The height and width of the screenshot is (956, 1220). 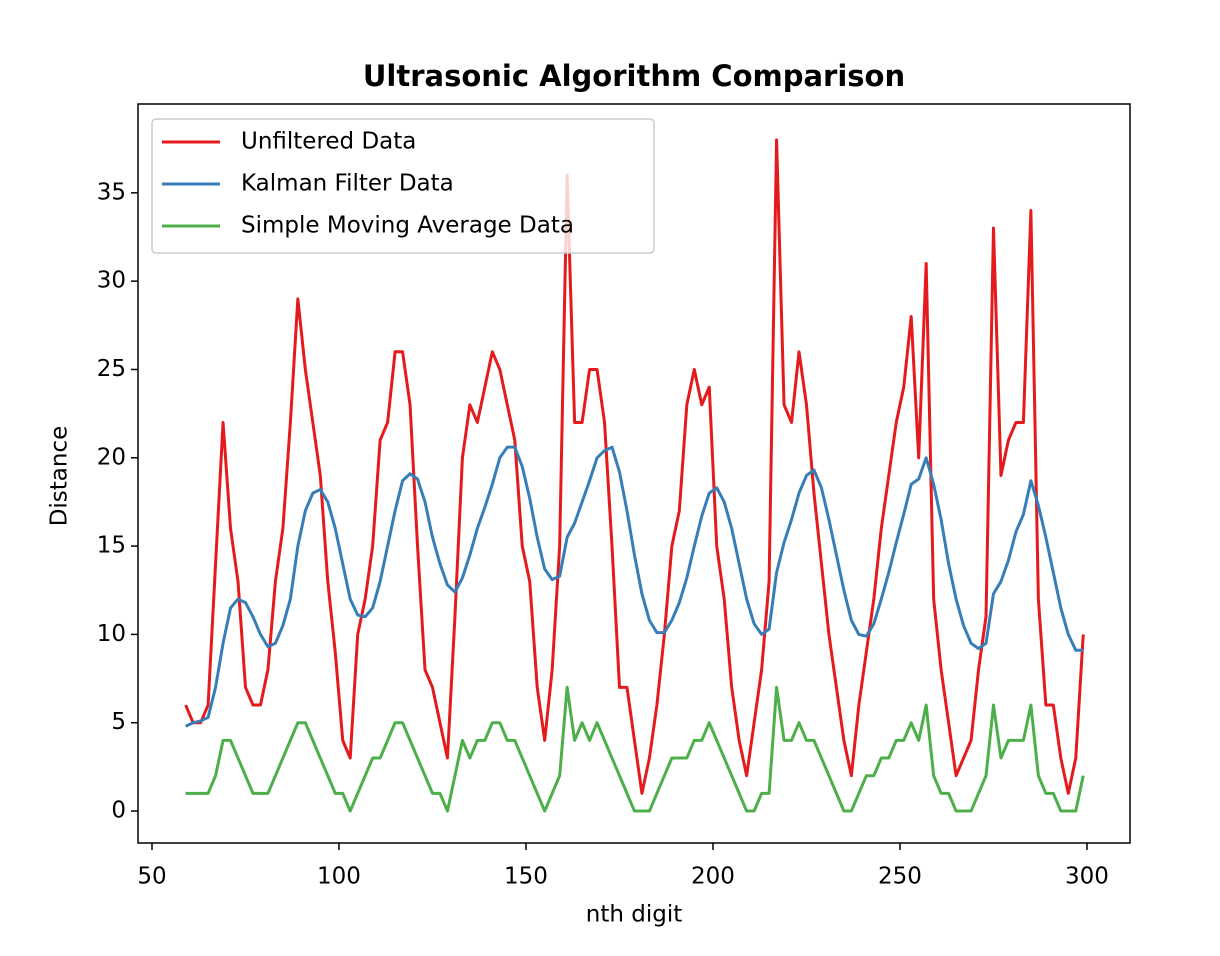 I want to click on y-tick-label: 35, so click(x=111, y=192).